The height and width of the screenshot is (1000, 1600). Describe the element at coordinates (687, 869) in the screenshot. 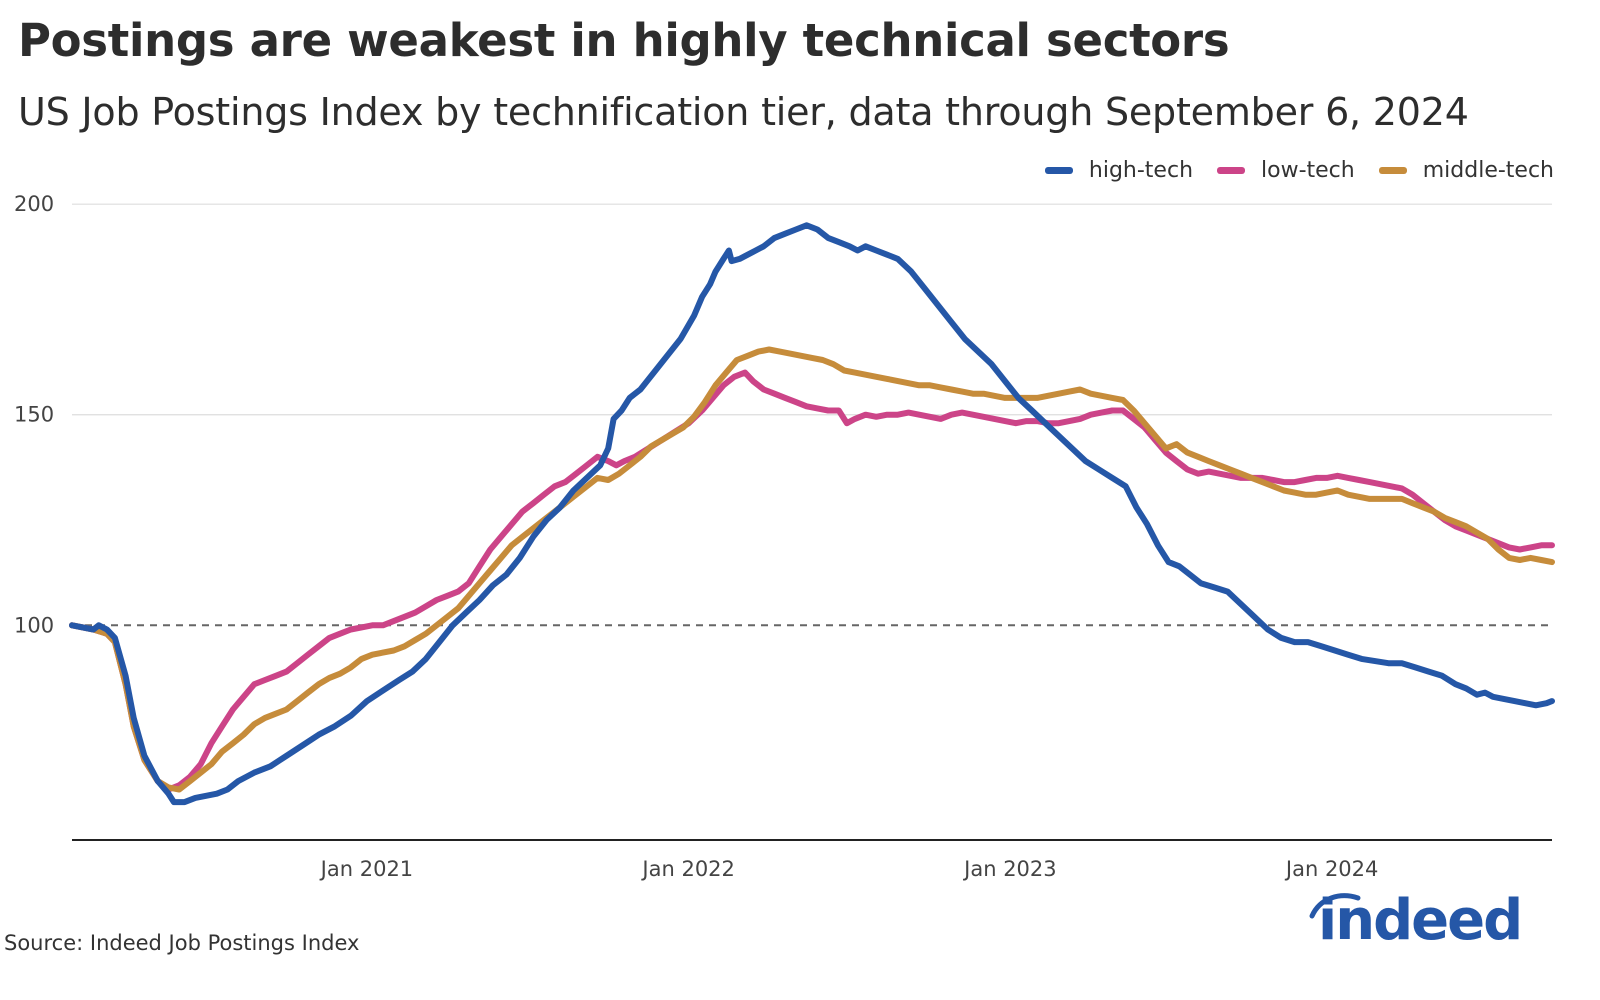

I see `x-tick-label-1: Jan 2022` at that location.